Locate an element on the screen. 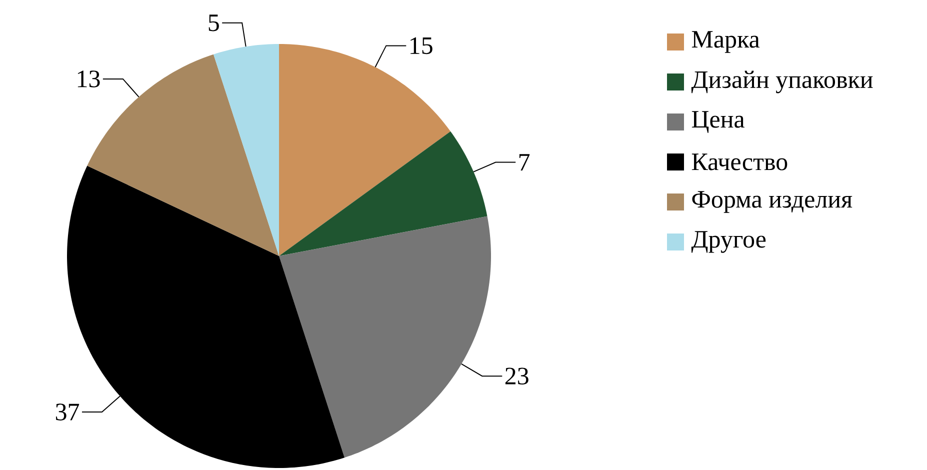 This screenshot has width=927, height=470. legend-label: Дизайн упаковки is located at coordinates (782, 82).